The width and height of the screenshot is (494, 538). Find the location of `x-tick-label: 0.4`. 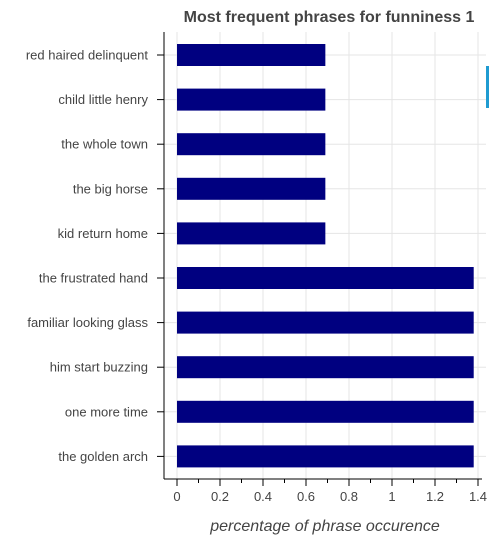

x-tick-label: 0.4 is located at coordinates (263, 496).